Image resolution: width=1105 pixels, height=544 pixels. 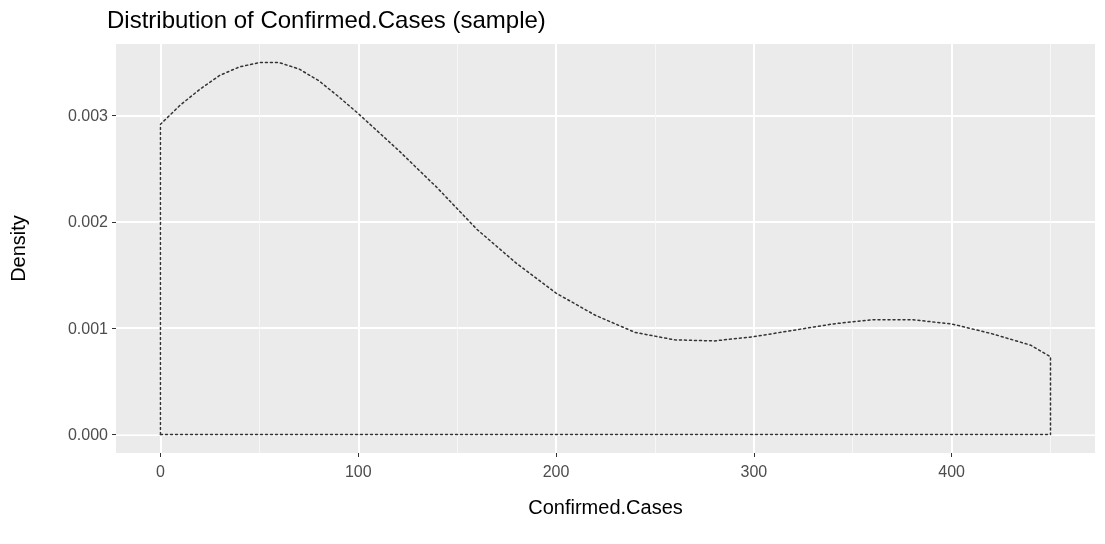 I want to click on y-tick-label: 0.002, so click(x=88, y=222).